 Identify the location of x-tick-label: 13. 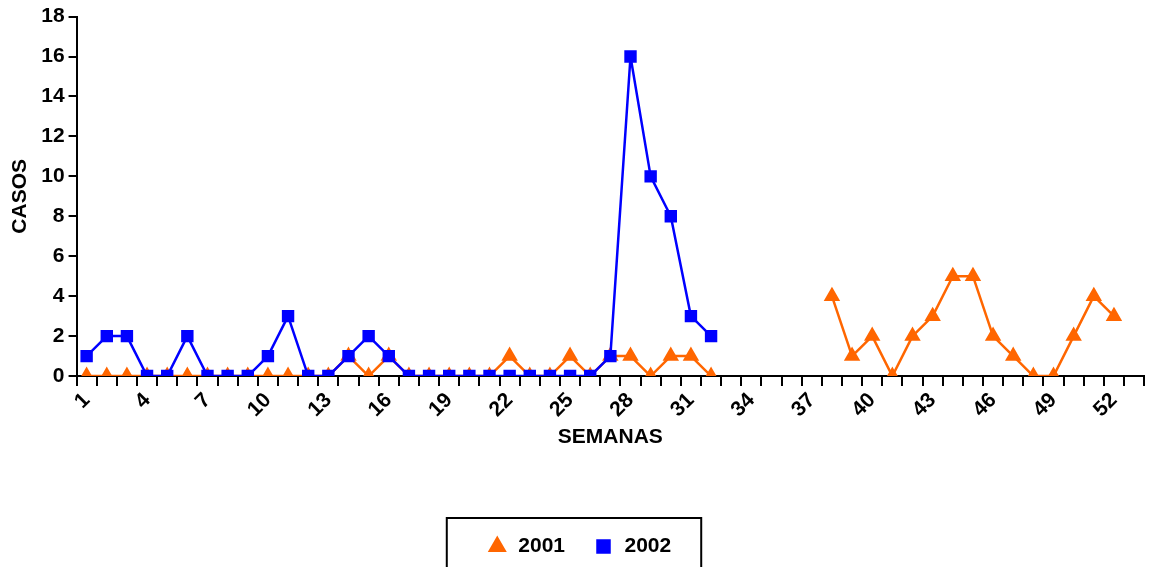
(319, 404).